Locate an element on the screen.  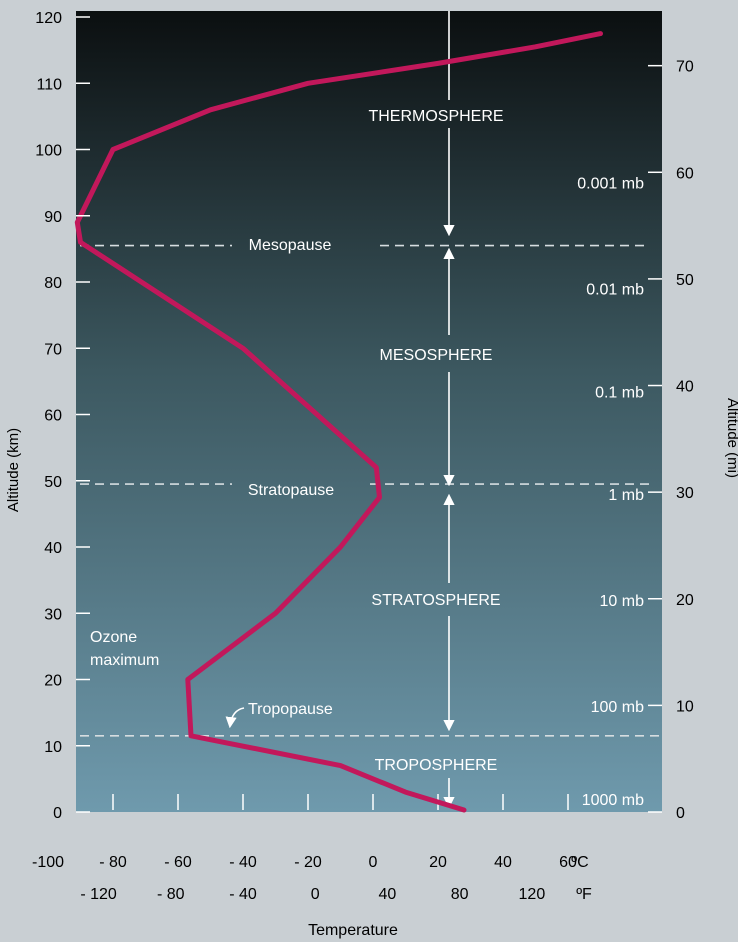
y-tick-label-right: 70 is located at coordinates (685, 67).